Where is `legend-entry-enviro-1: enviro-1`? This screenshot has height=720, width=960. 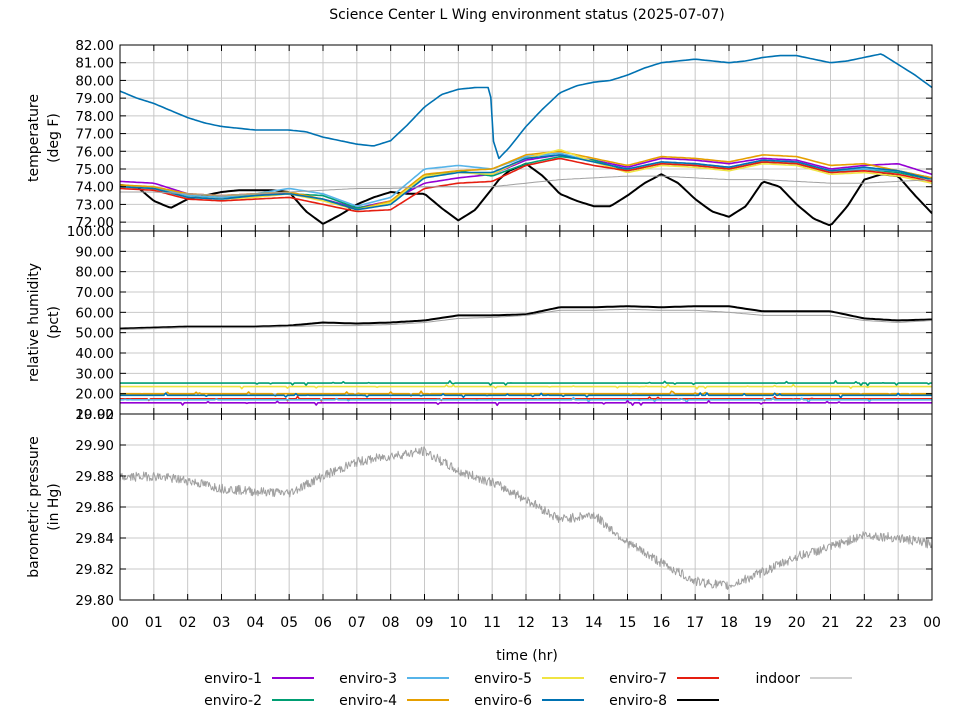
legend-entry-enviro-1: enviro-1 is located at coordinates (259, 679).